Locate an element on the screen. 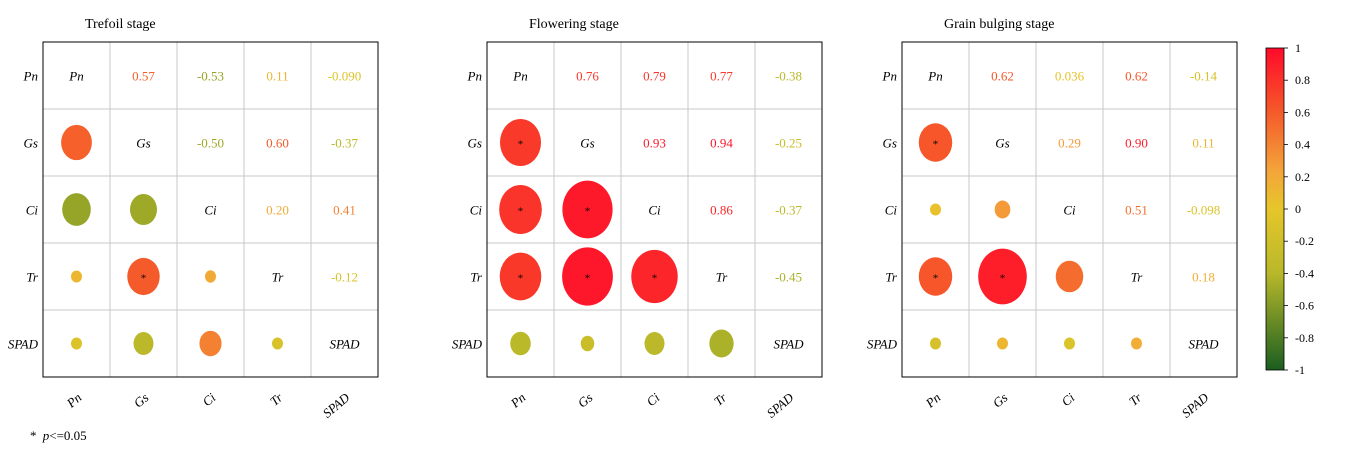 The height and width of the screenshot is (457, 1367). coefficient-label: 0.90 is located at coordinates (1136, 143).